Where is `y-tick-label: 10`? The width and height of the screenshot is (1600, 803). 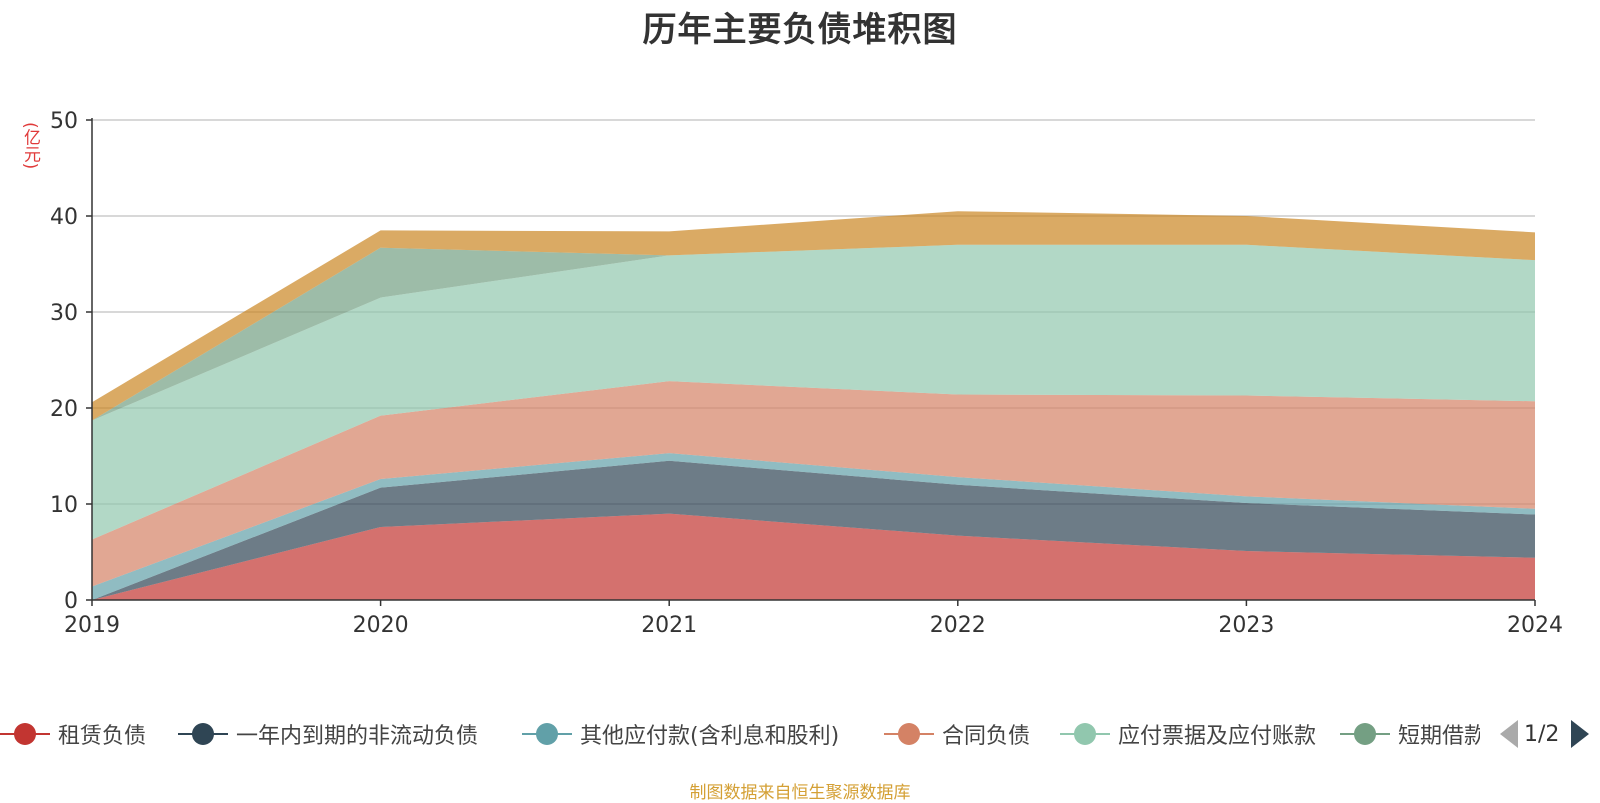
y-tick-label: 10 is located at coordinates (64, 505).